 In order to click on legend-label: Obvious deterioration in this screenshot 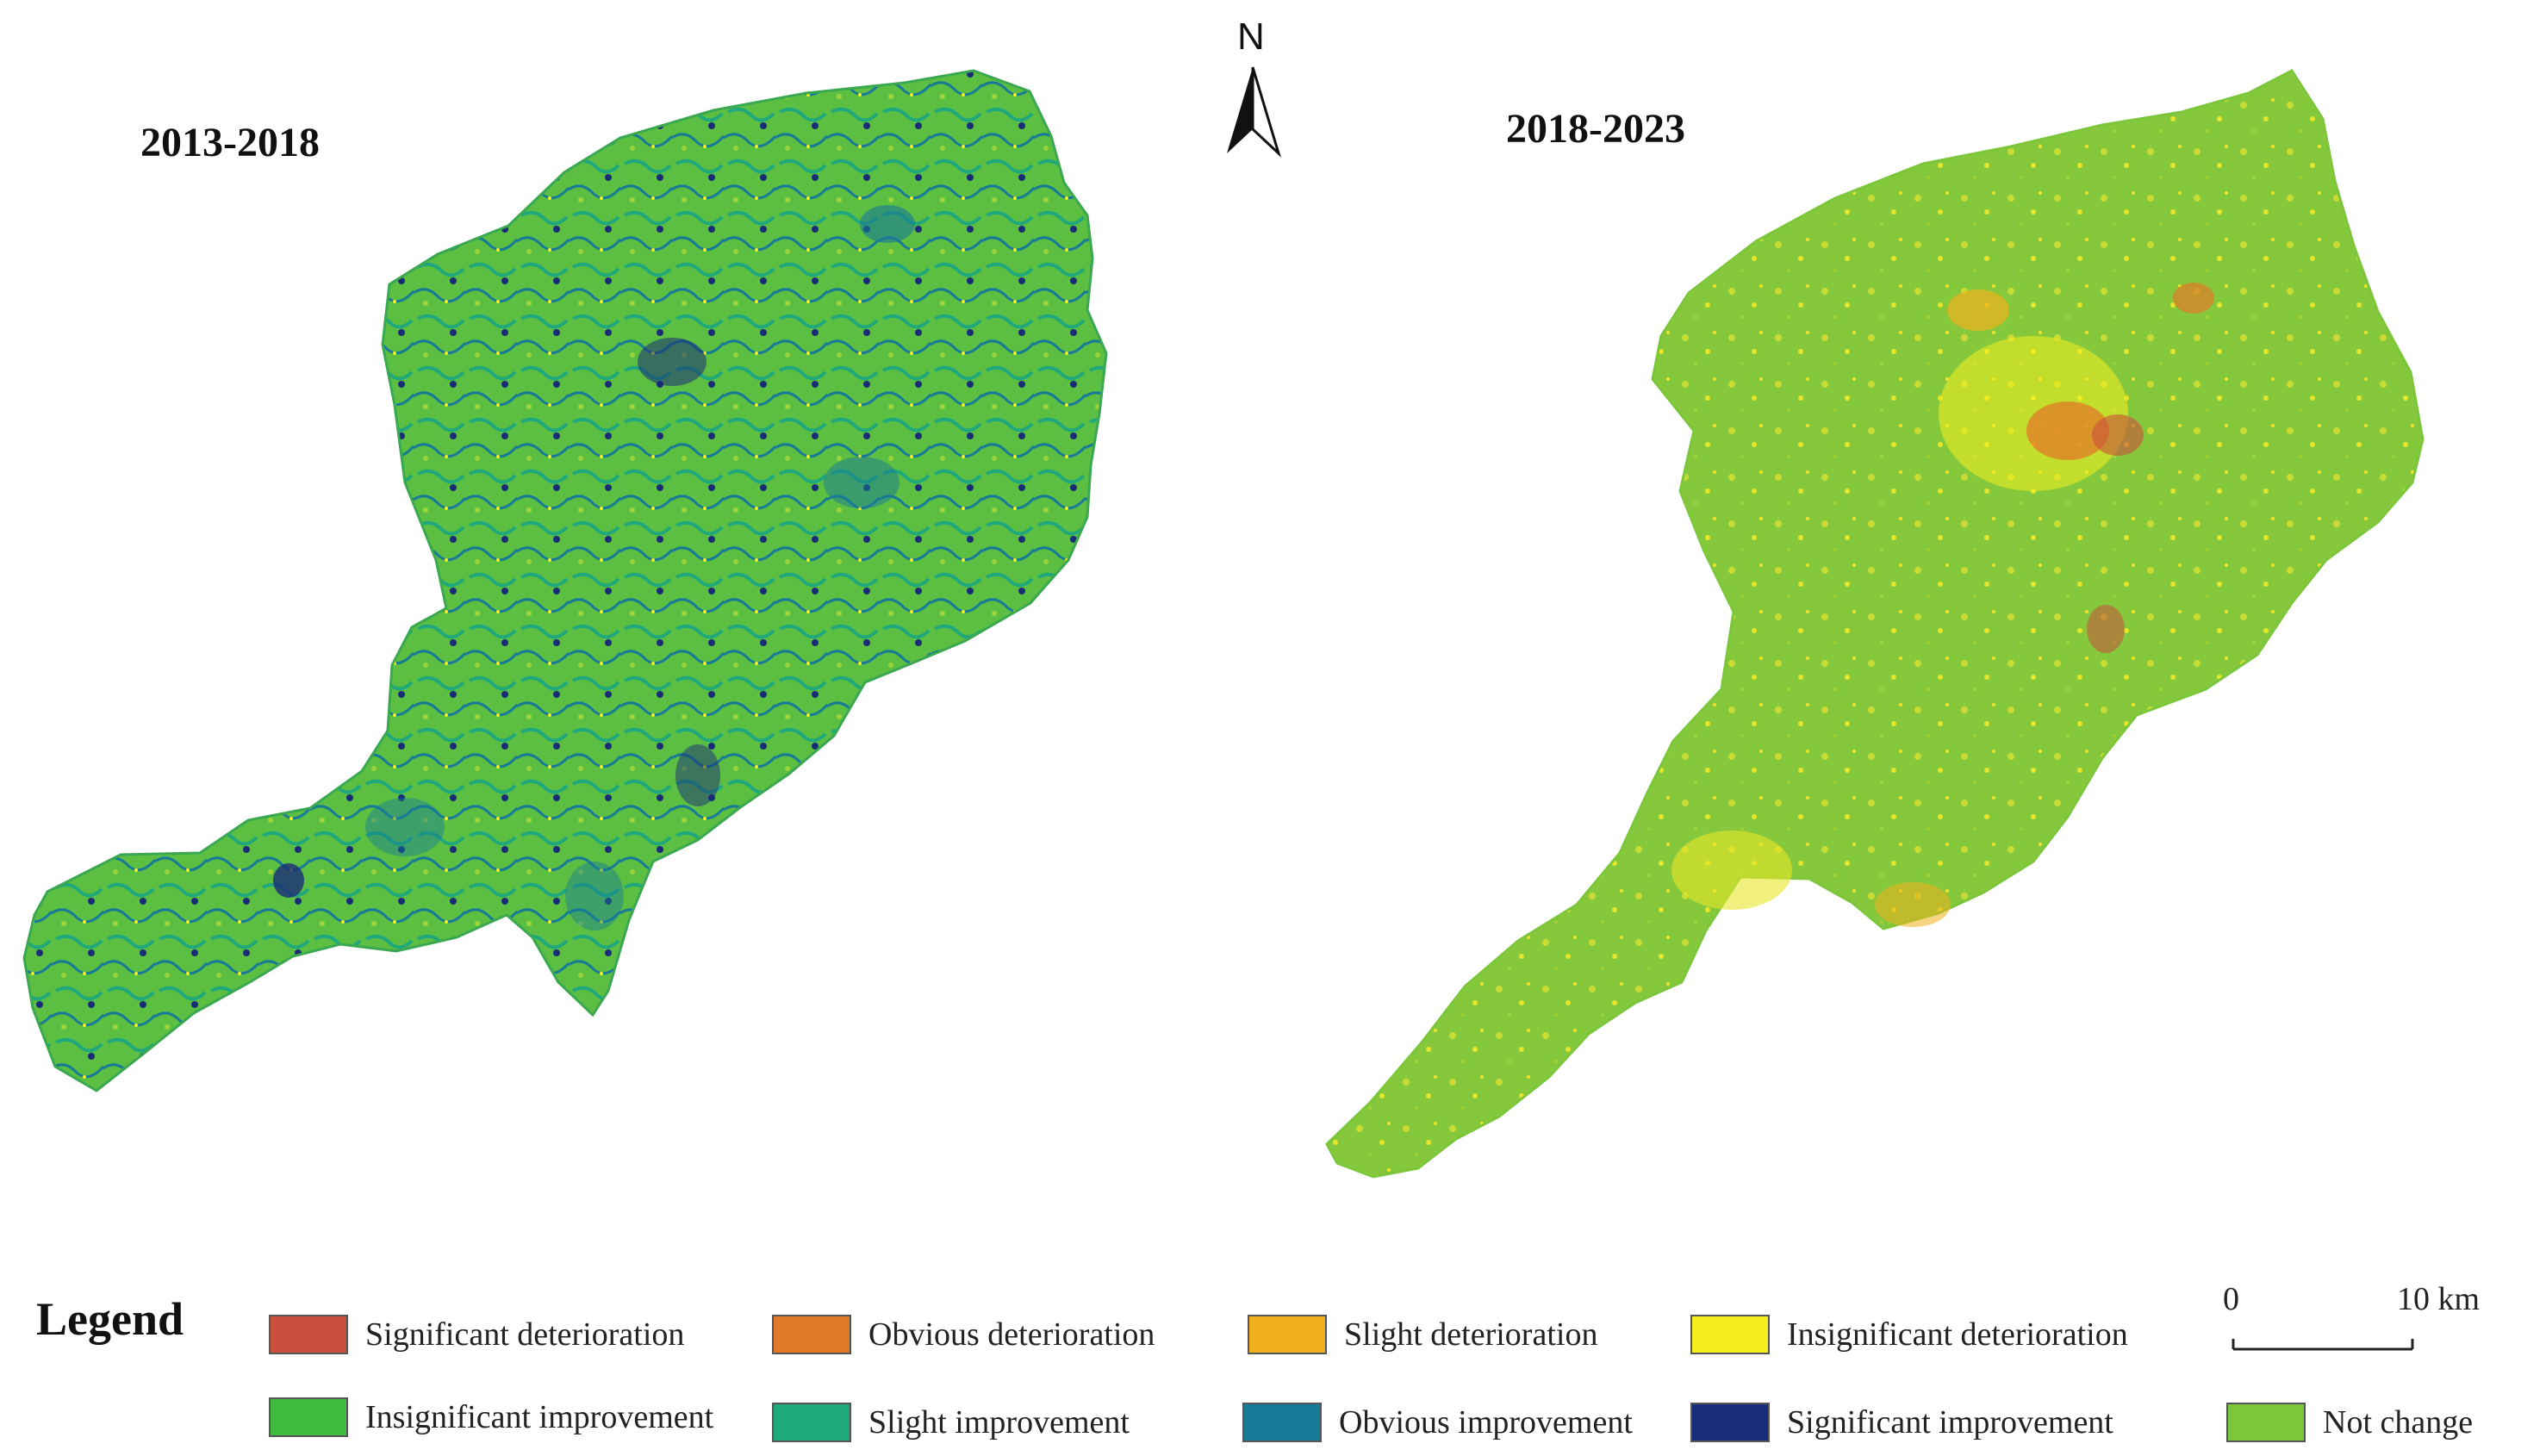, I will do `click(1011, 1335)`.